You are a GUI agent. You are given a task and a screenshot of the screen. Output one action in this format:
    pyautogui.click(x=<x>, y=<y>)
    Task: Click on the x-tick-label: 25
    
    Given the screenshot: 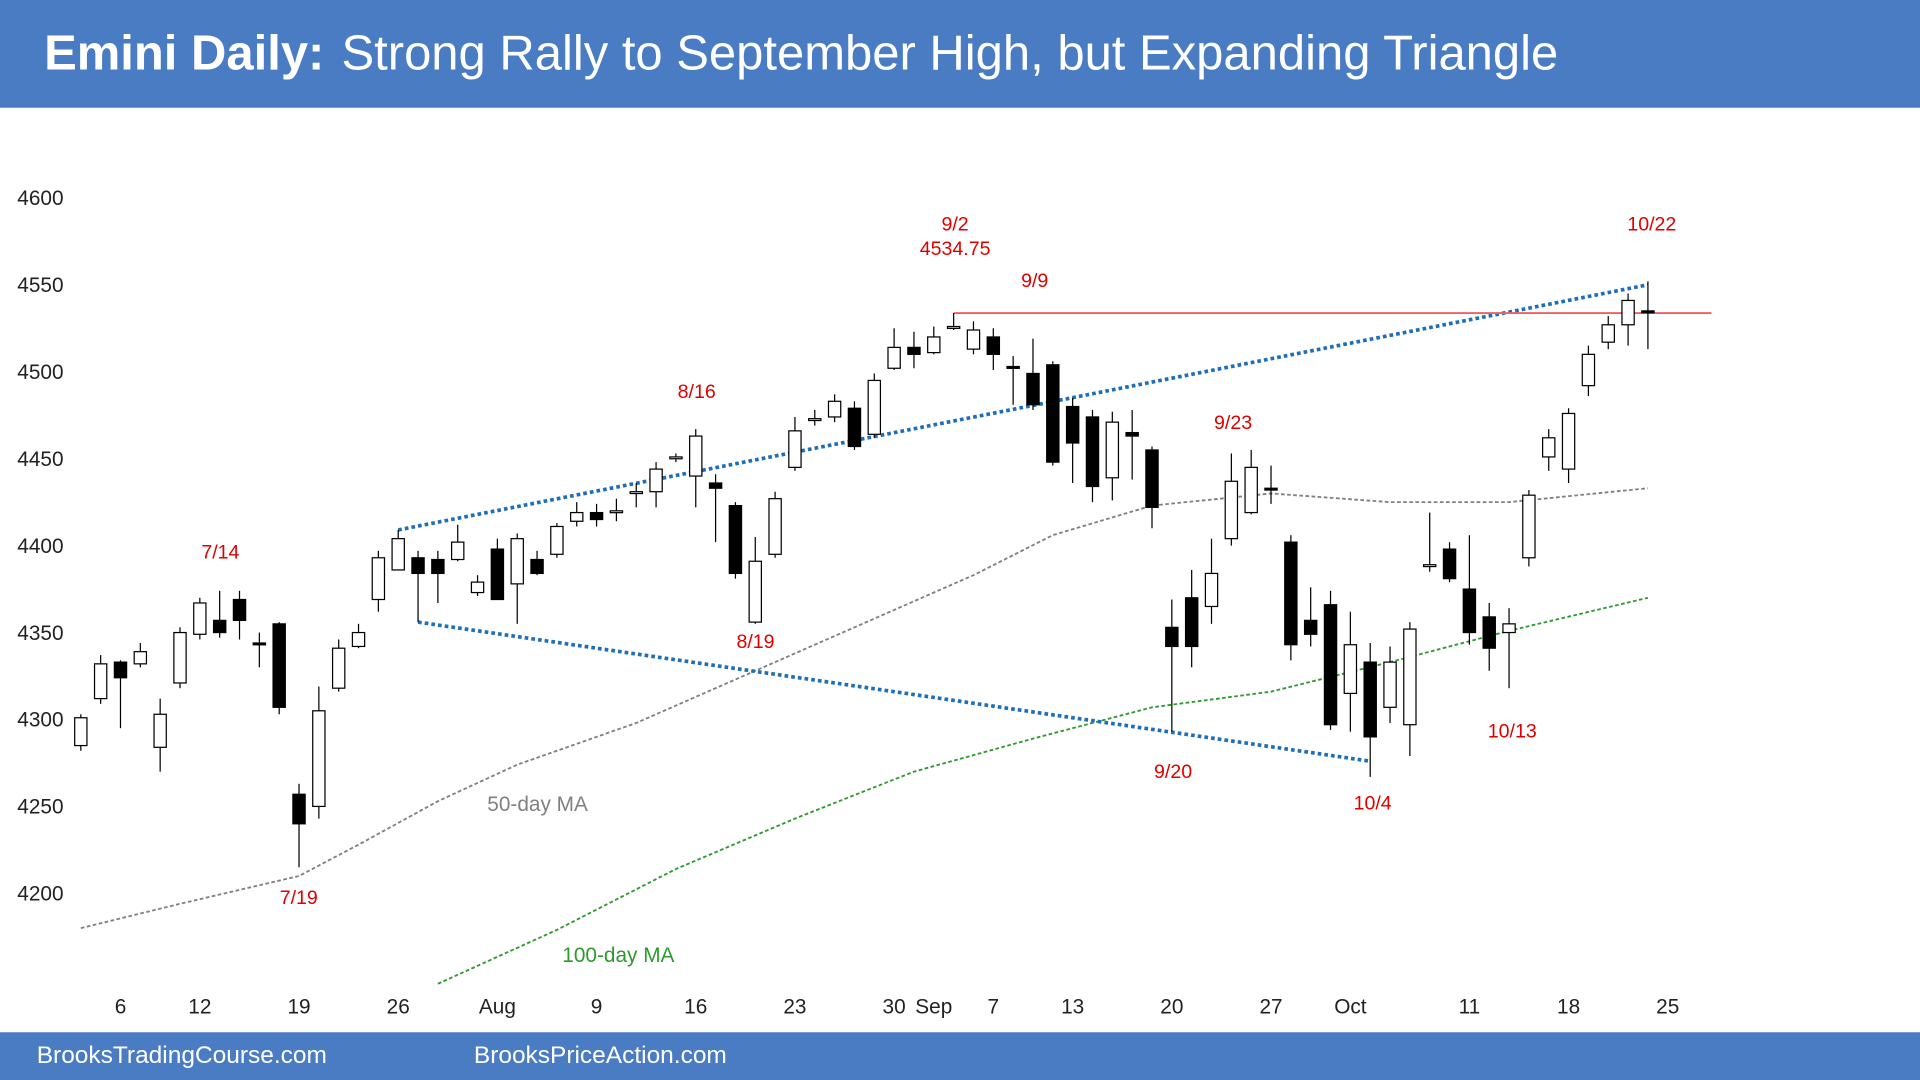 What is the action you would take?
    pyautogui.click(x=1667, y=1006)
    